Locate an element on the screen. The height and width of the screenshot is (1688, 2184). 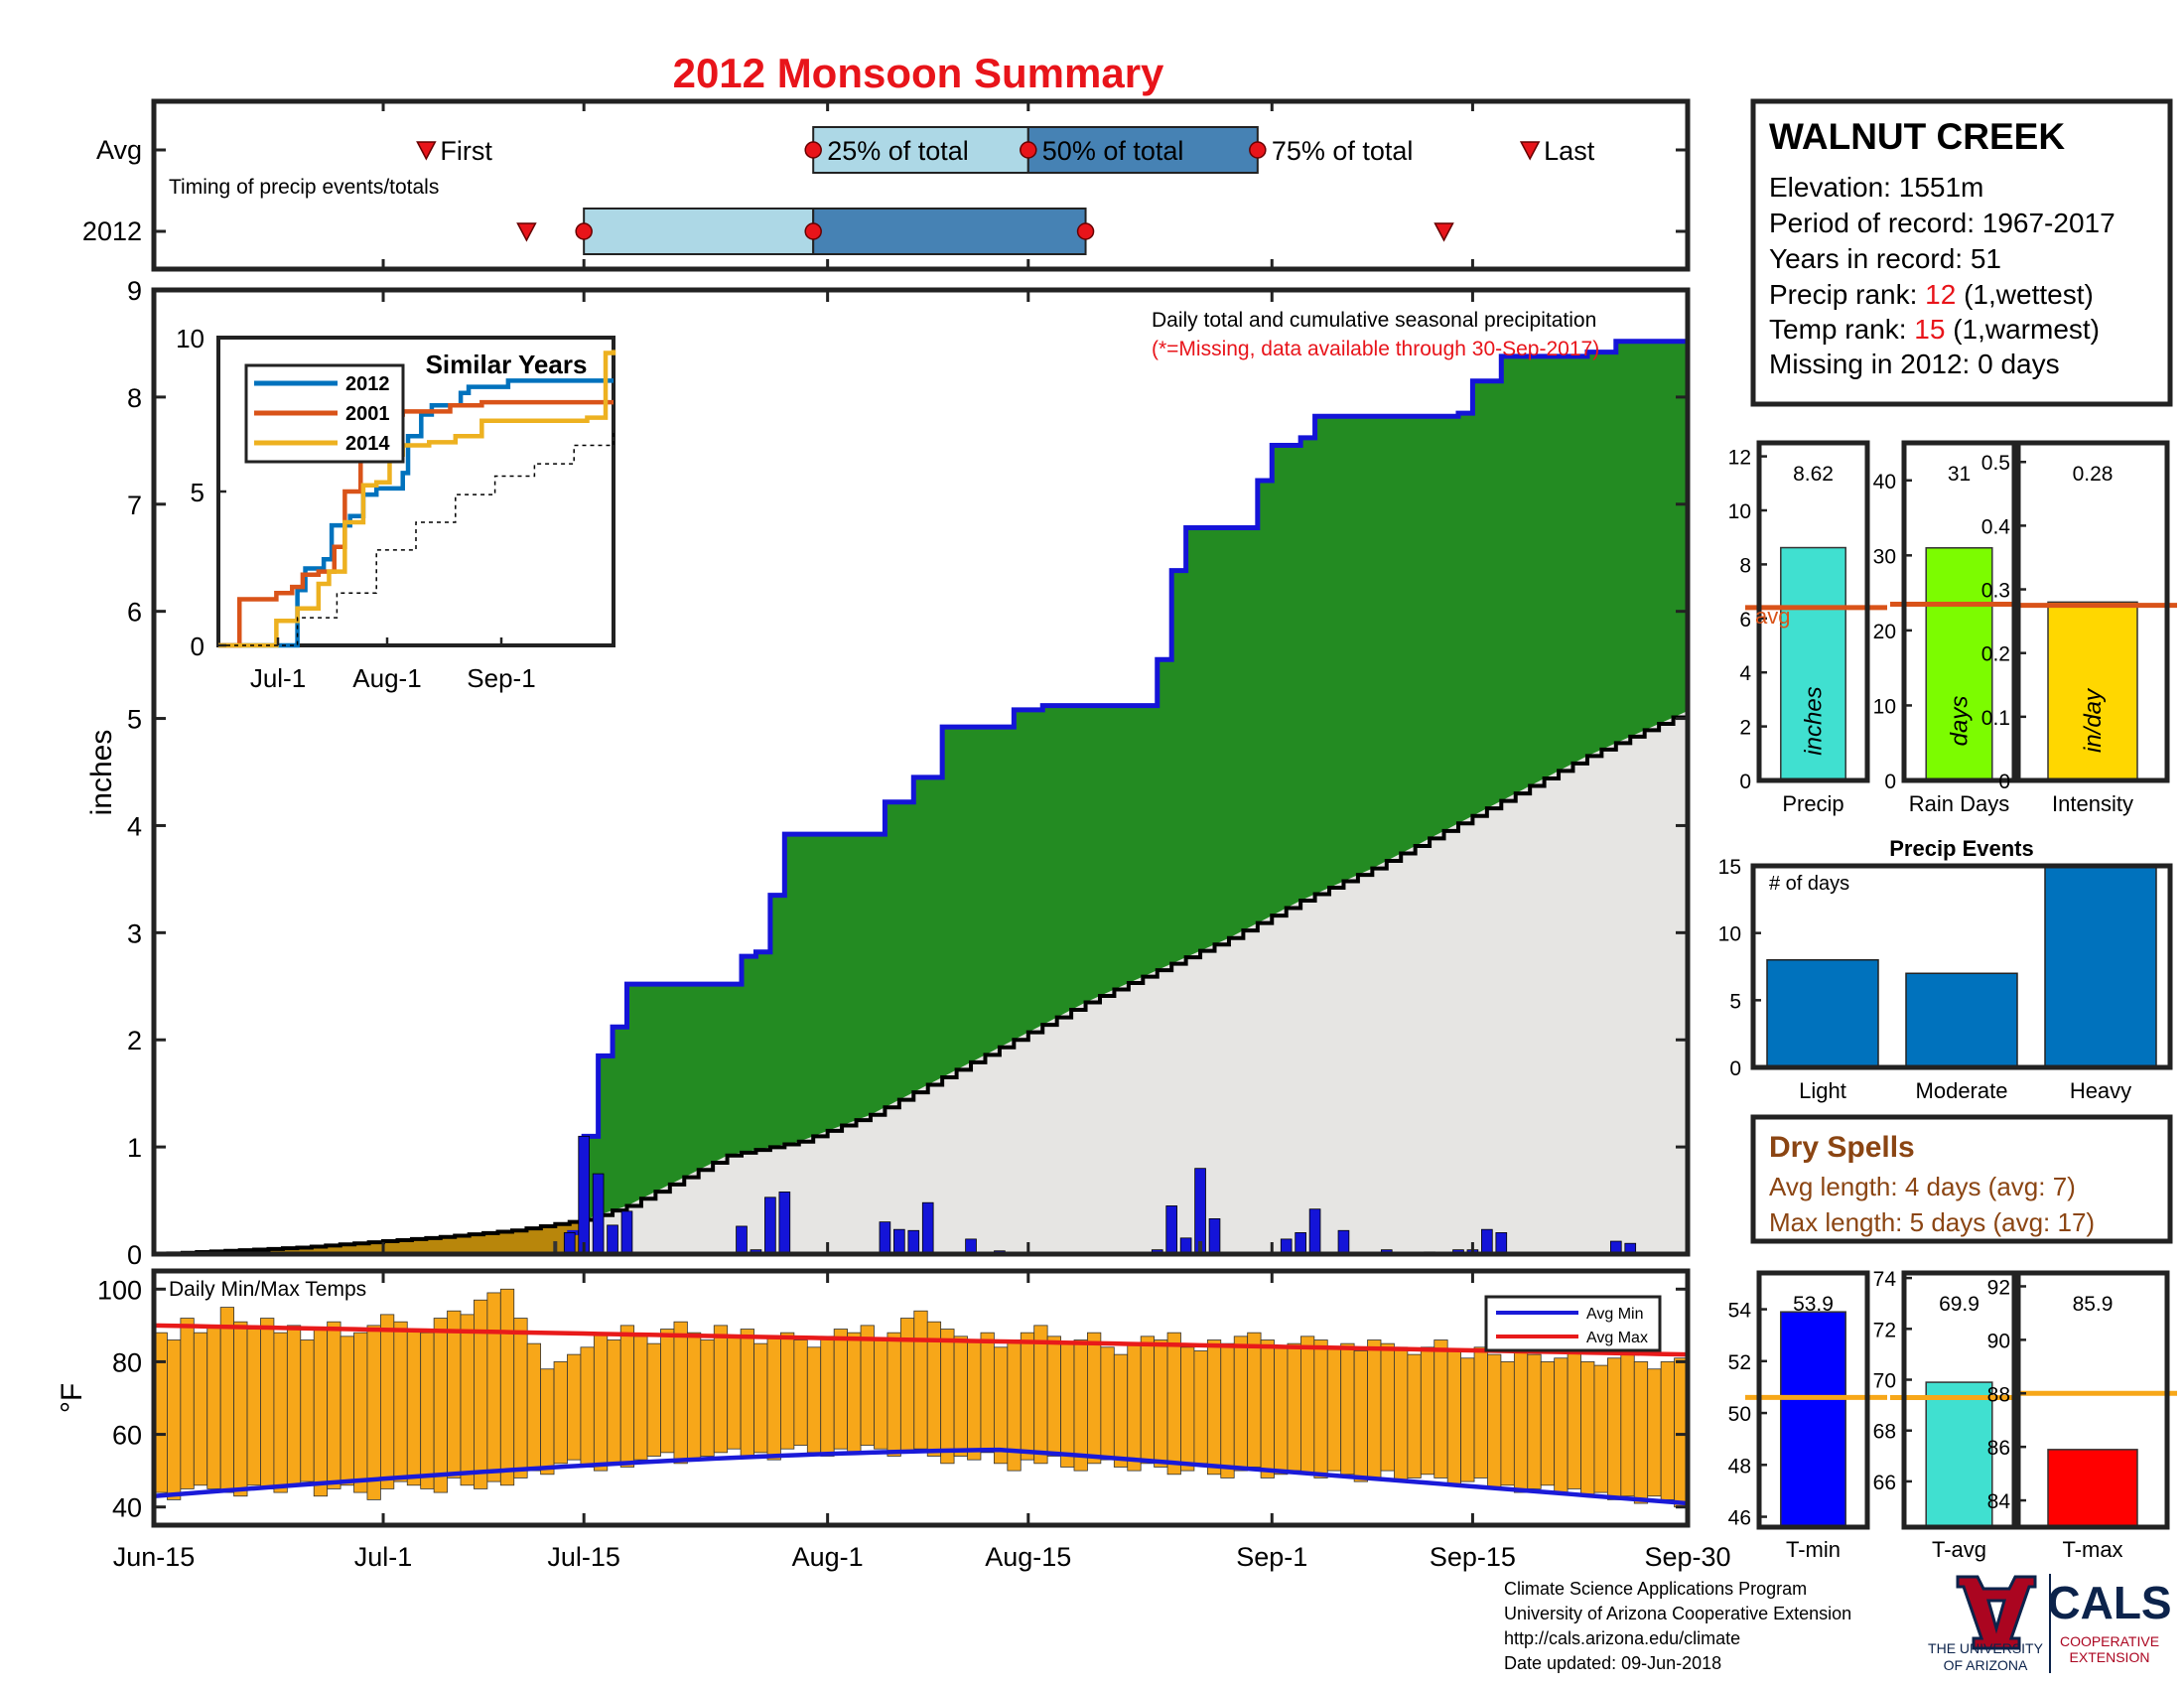
gauge-tick-label: 0.4 is located at coordinates (1996, 526).